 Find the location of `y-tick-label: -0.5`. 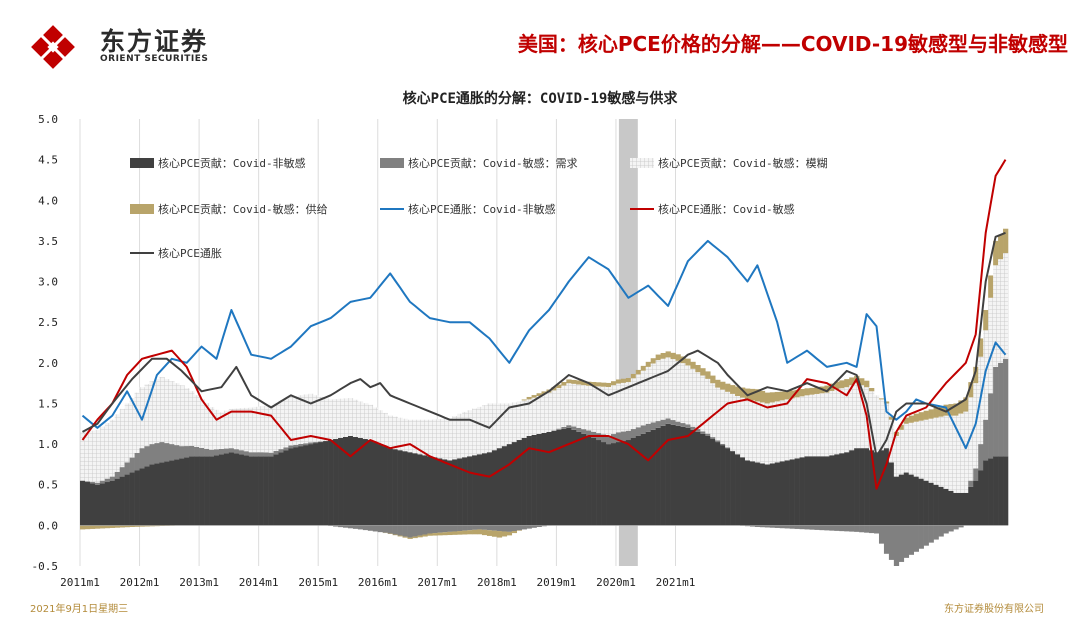

y-tick-label: -0.5 is located at coordinates (45, 566).